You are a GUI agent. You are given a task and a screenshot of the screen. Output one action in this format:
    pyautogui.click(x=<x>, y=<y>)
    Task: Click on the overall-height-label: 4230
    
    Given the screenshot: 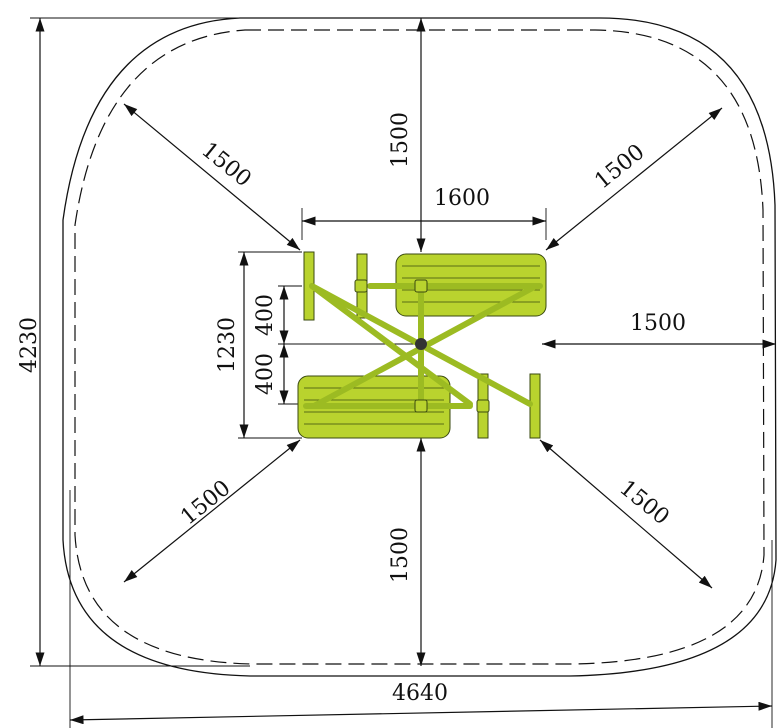 What is the action you would take?
    pyautogui.click(x=29, y=345)
    